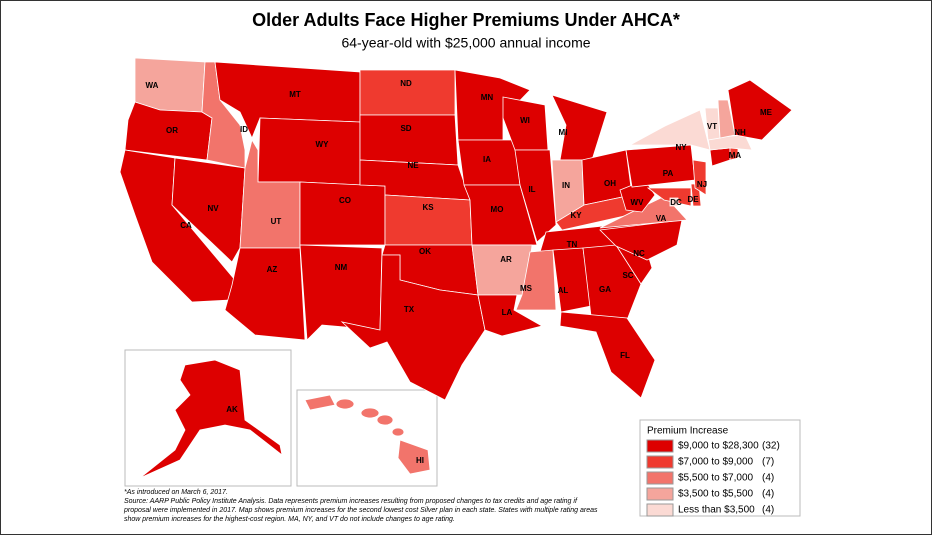 This screenshot has width=932, height=540. What do you see at coordinates (341, 267) in the screenshot?
I see `state-label: NM` at bounding box center [341, 267].